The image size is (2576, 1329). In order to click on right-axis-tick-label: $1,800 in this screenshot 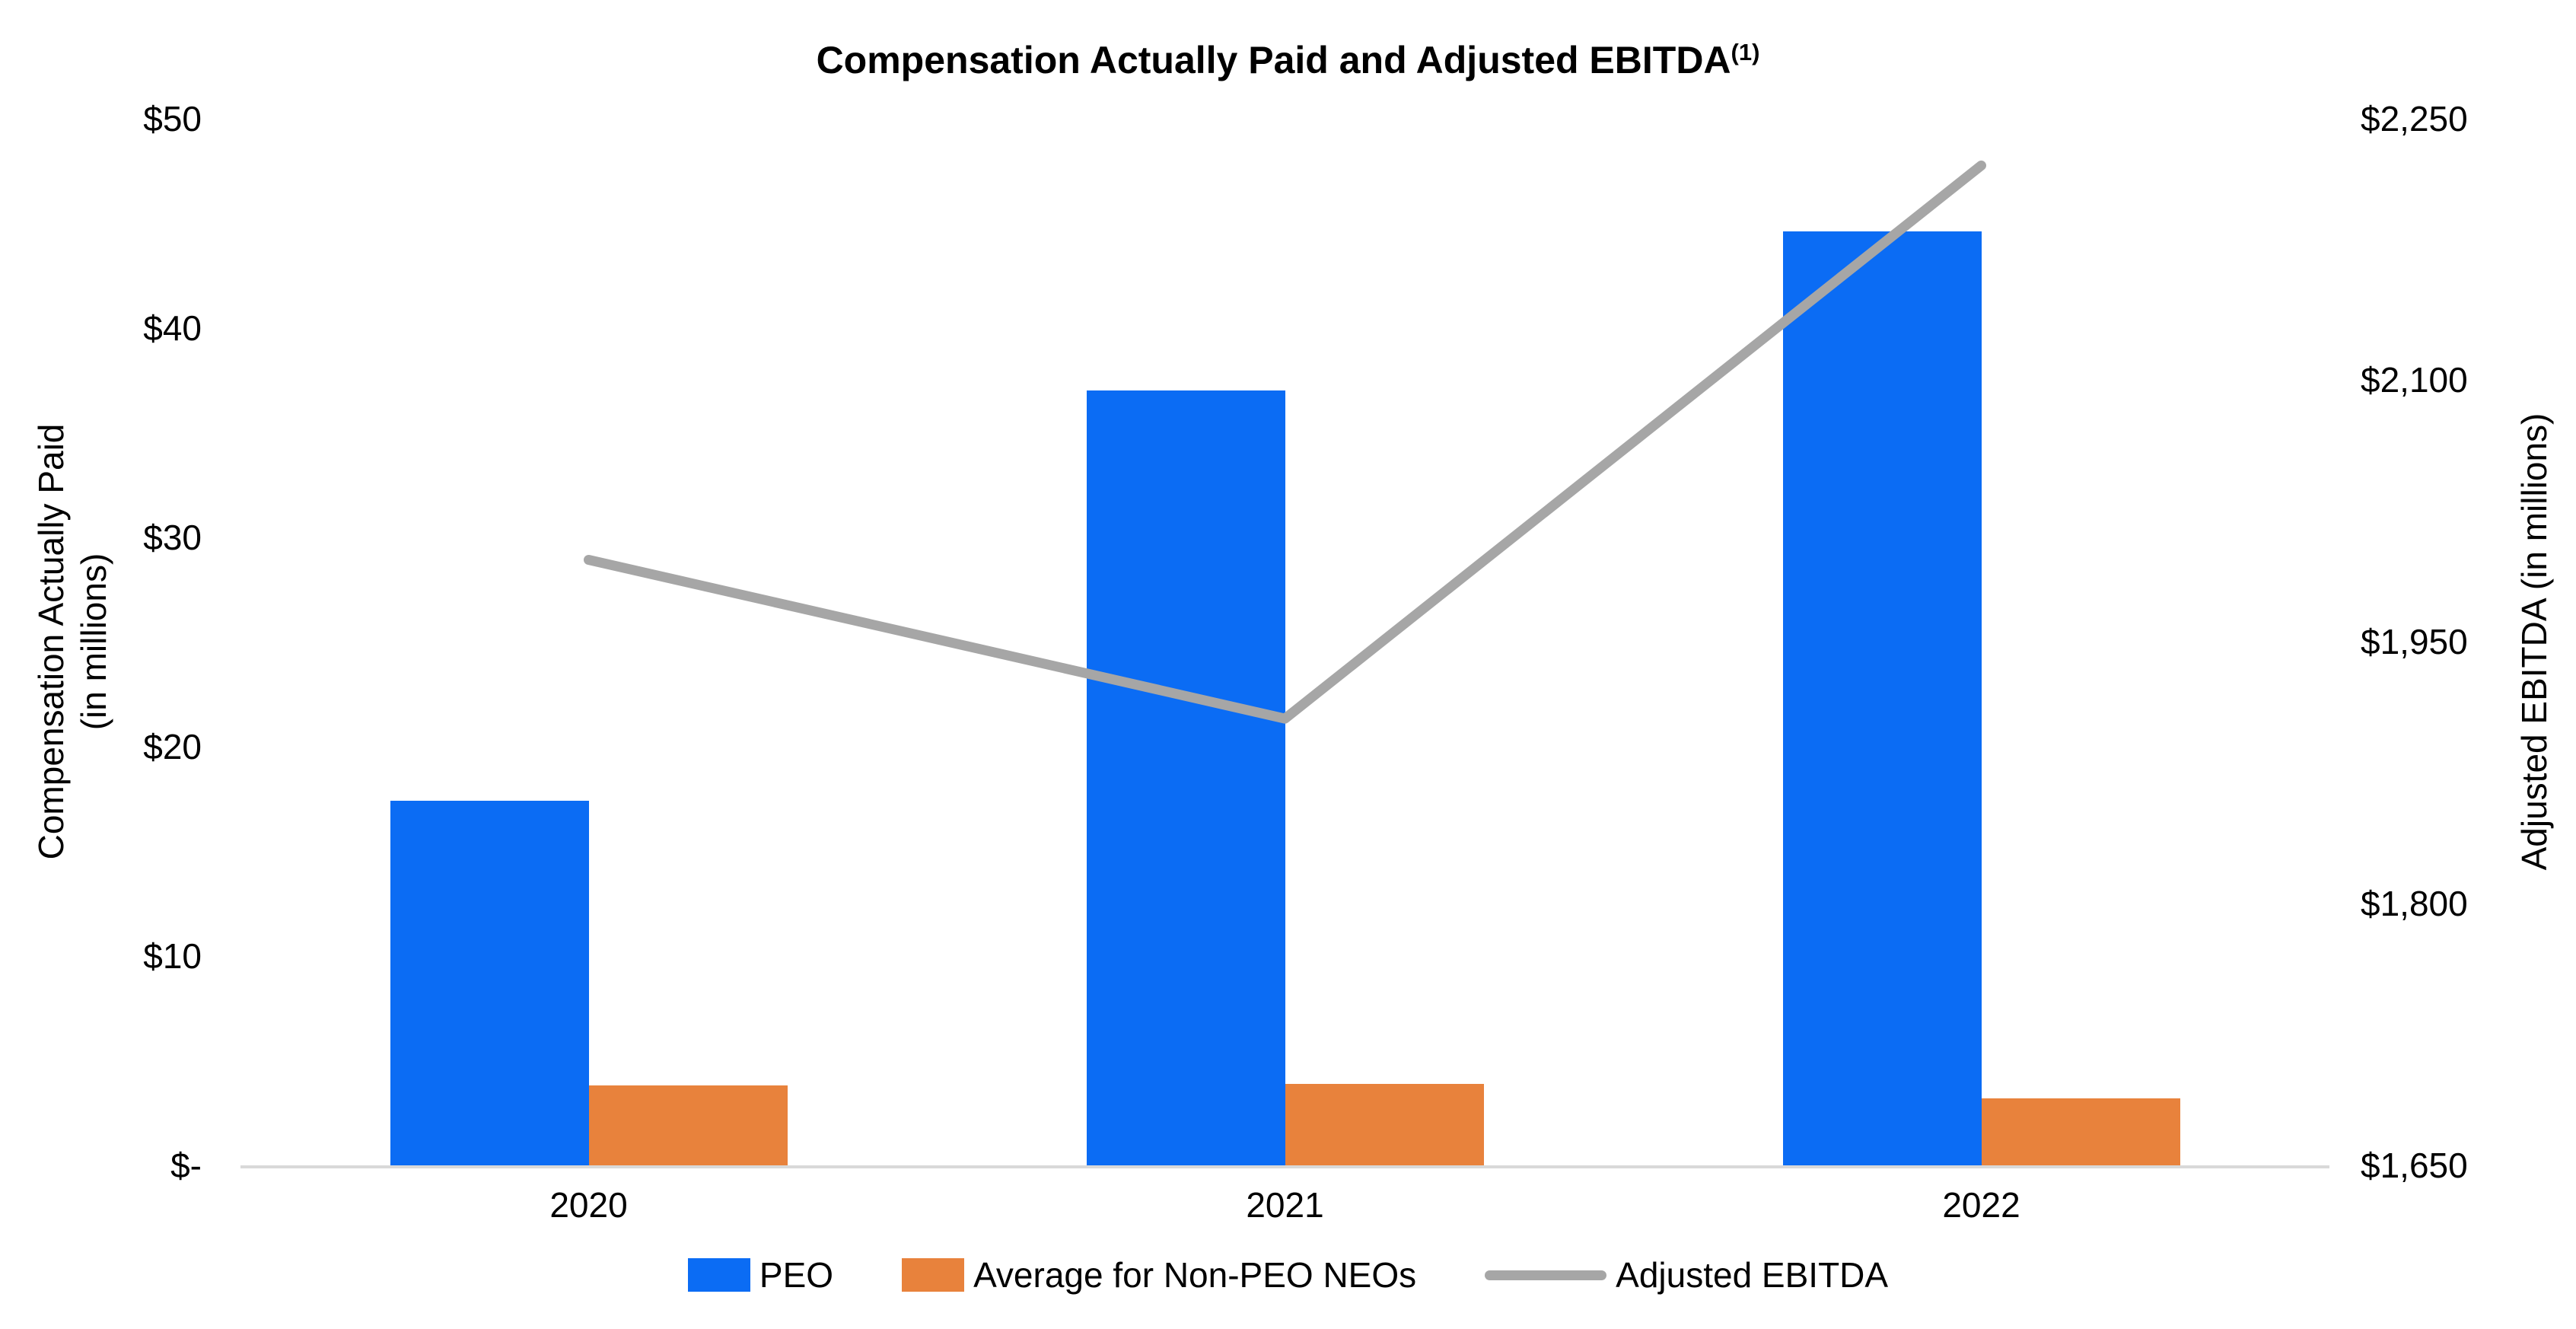, I will do `click(2414, 904)`.